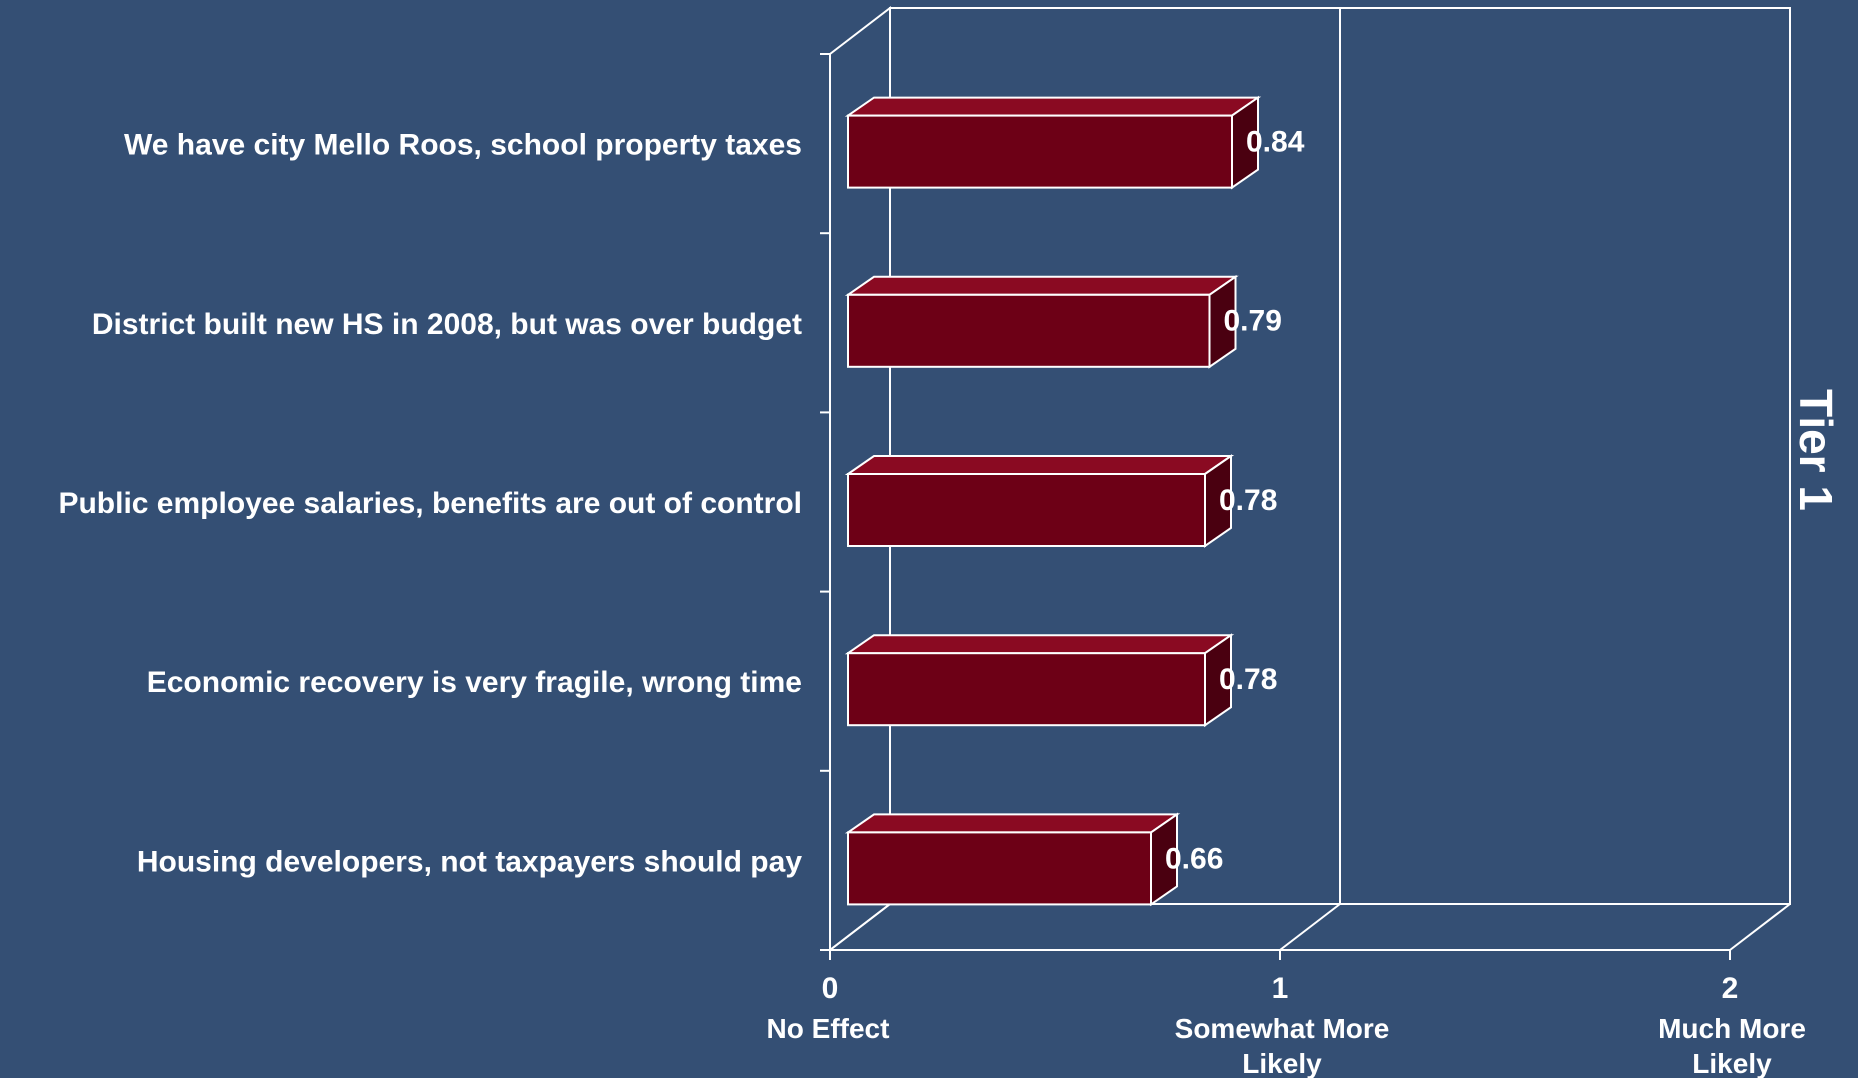  Describe the element at coordinates (1730, 988) in the screenshot. I see `x-tick-label-2: 2` at that location.